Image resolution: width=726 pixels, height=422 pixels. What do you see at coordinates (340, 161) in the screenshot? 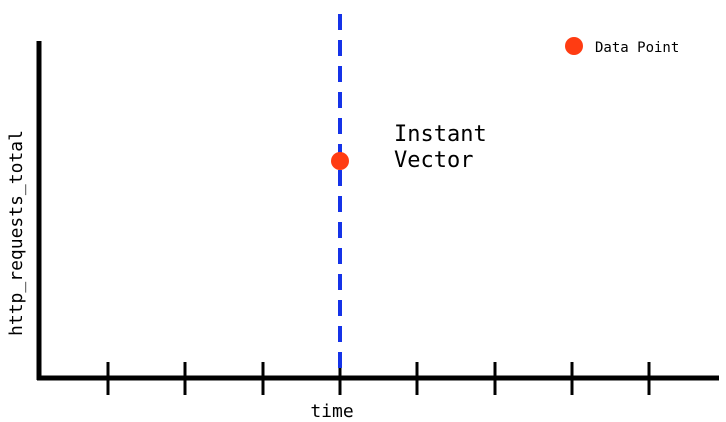
I see `data-point-marker` at bounding box center [340, 161].